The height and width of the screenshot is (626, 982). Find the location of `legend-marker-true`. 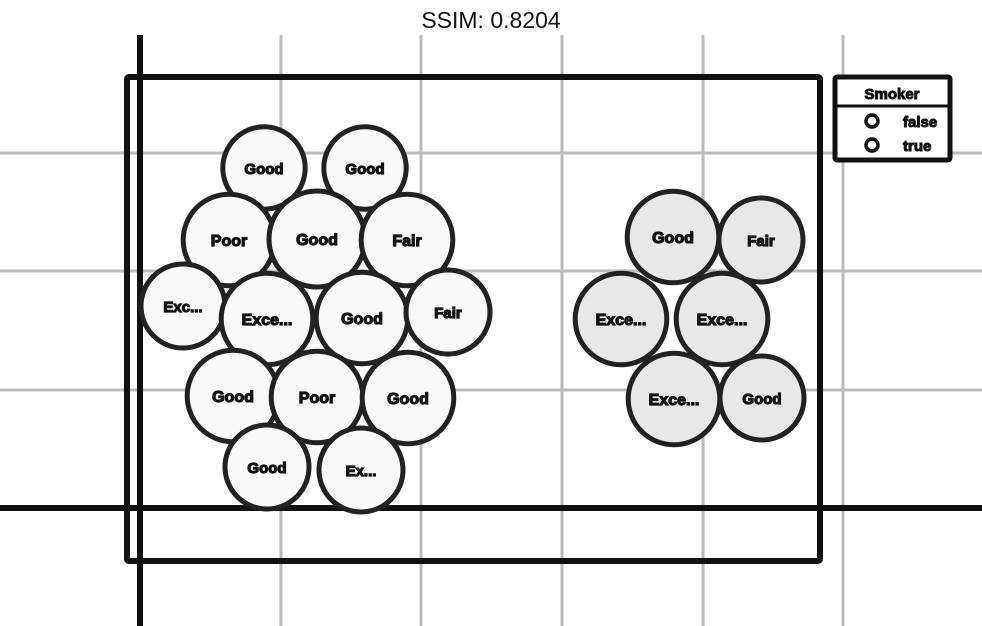

legend-marker-true is located at coordinates (872, 145).